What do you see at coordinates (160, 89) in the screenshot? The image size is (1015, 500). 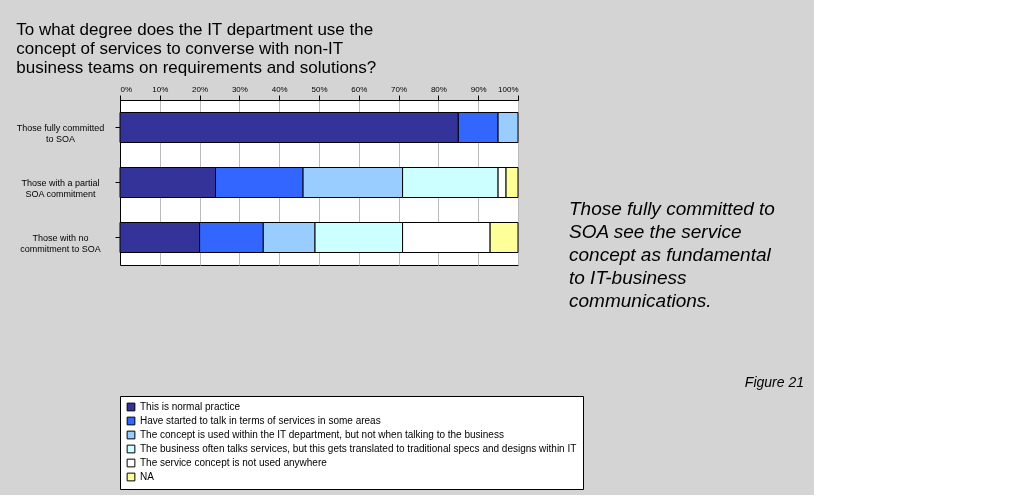 I see `x-tick-label: 10%` at bounding box center [160, 89].